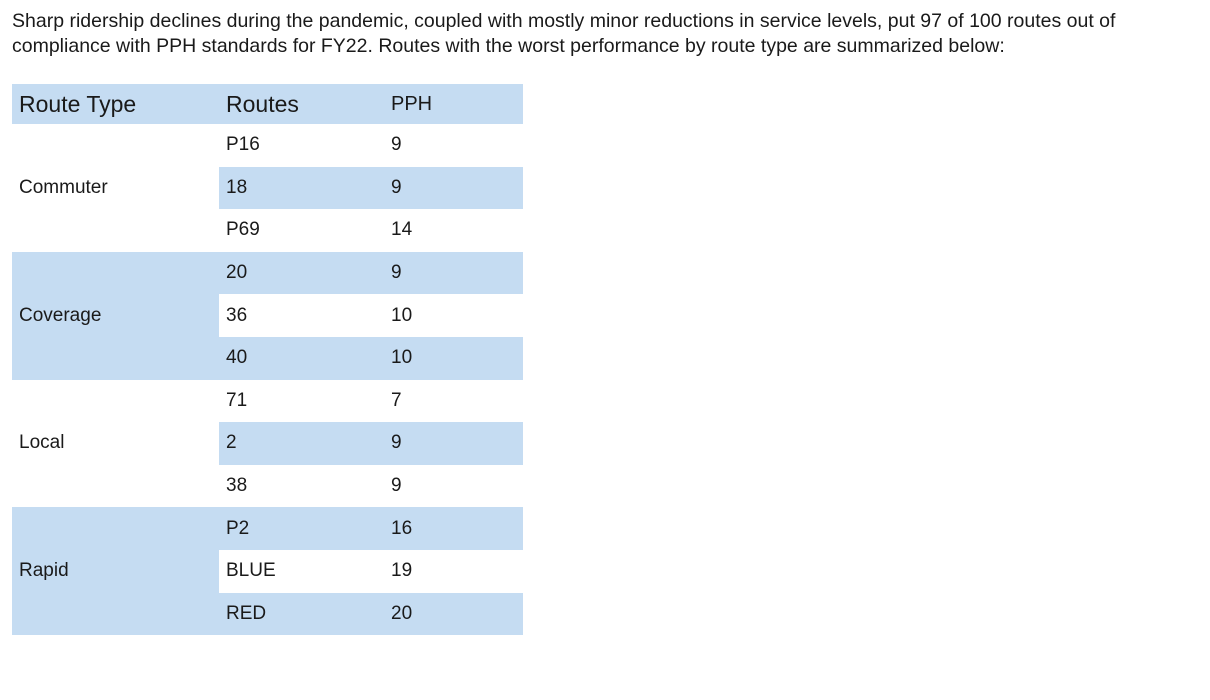 This screenshot has width=1210, height=700. Describe the element at coordinates (453, 104) in the screenshot. I see `header-pph: PPH` at that location.